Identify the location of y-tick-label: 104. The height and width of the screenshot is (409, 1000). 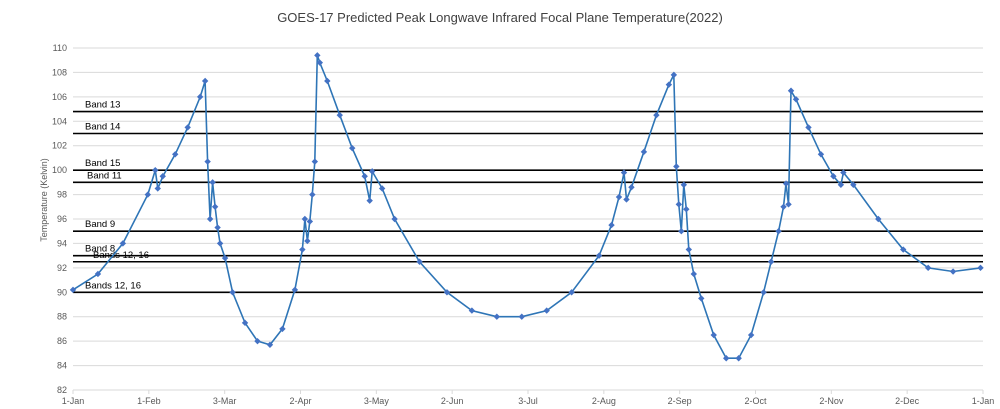
(59, 121).